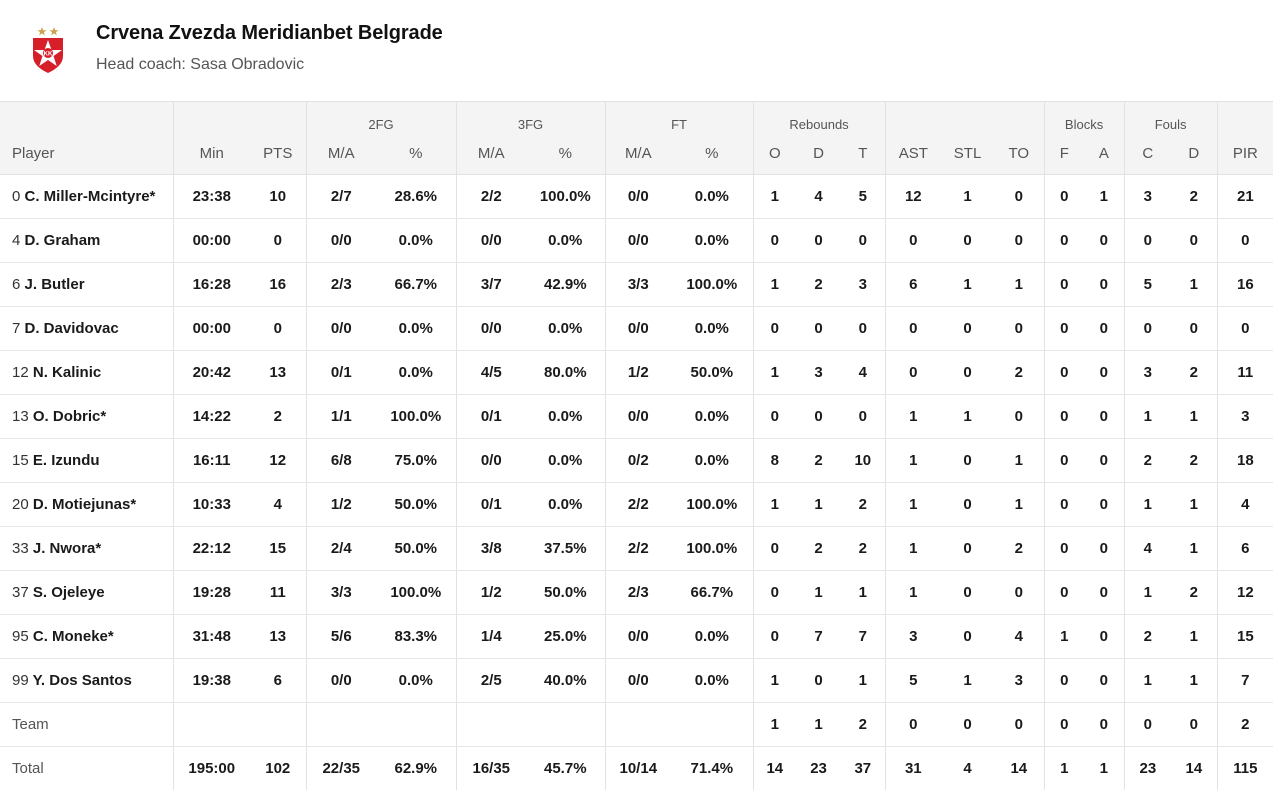 Image resolution: width=1273 pixels, height=790 pixels. Describe the element at coordinates (491, 504) in the screenshot. I see `stat-3fg-ma: 0/1` at that location.